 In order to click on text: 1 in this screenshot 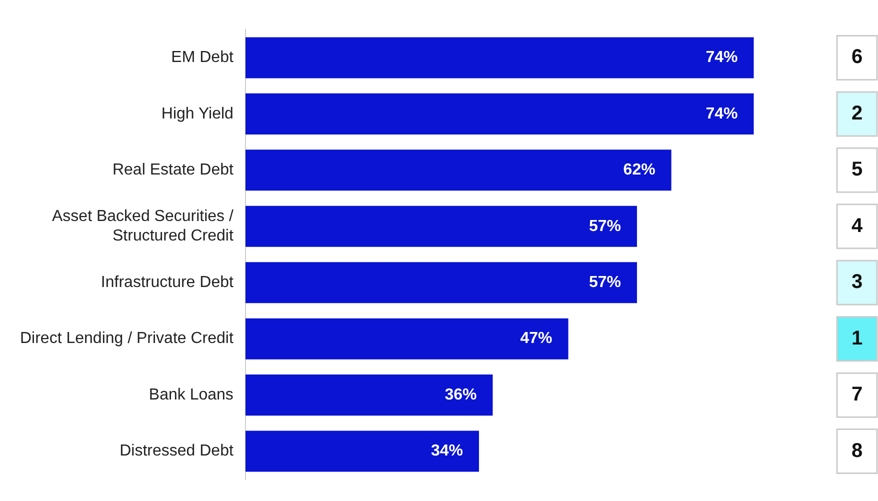, I will do `click(857, 338)`.